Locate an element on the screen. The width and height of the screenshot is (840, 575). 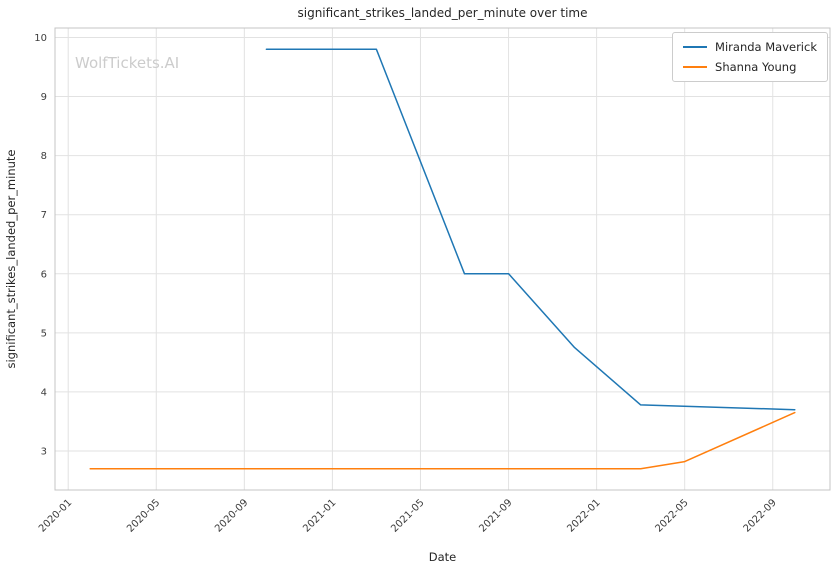
x-tick-label: 2020-05 is located at coordinates (143, 515).